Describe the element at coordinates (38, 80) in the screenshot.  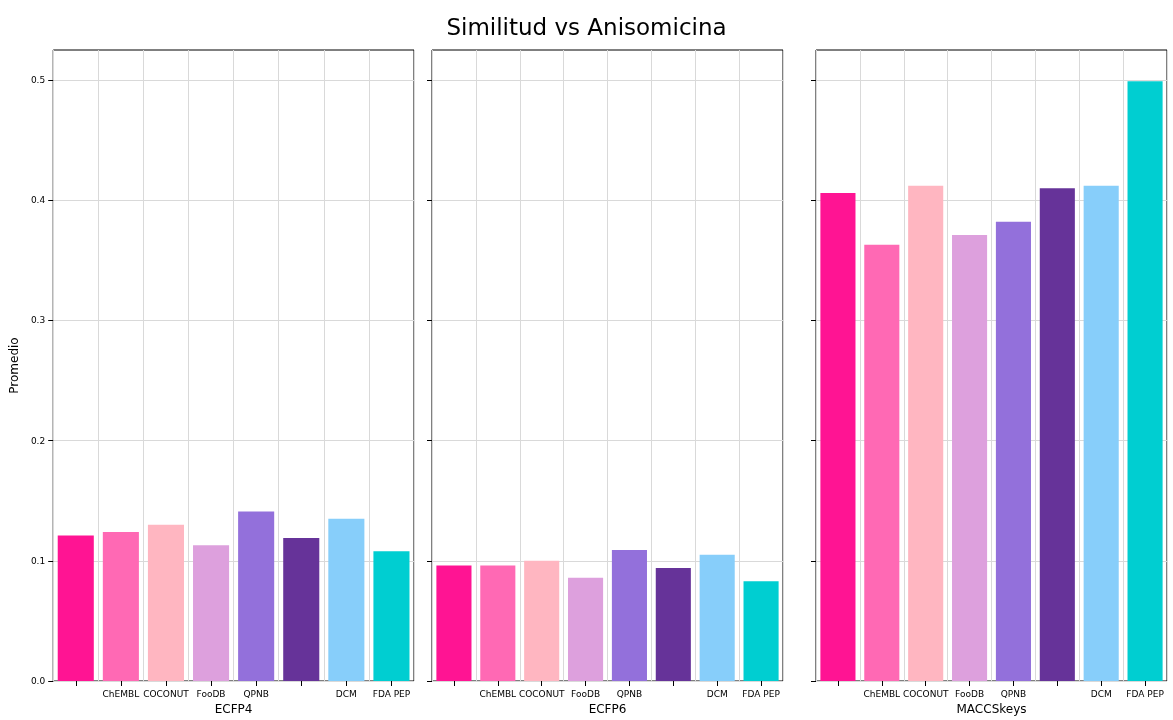
I see `y-tick-label: 0.5` at that location.